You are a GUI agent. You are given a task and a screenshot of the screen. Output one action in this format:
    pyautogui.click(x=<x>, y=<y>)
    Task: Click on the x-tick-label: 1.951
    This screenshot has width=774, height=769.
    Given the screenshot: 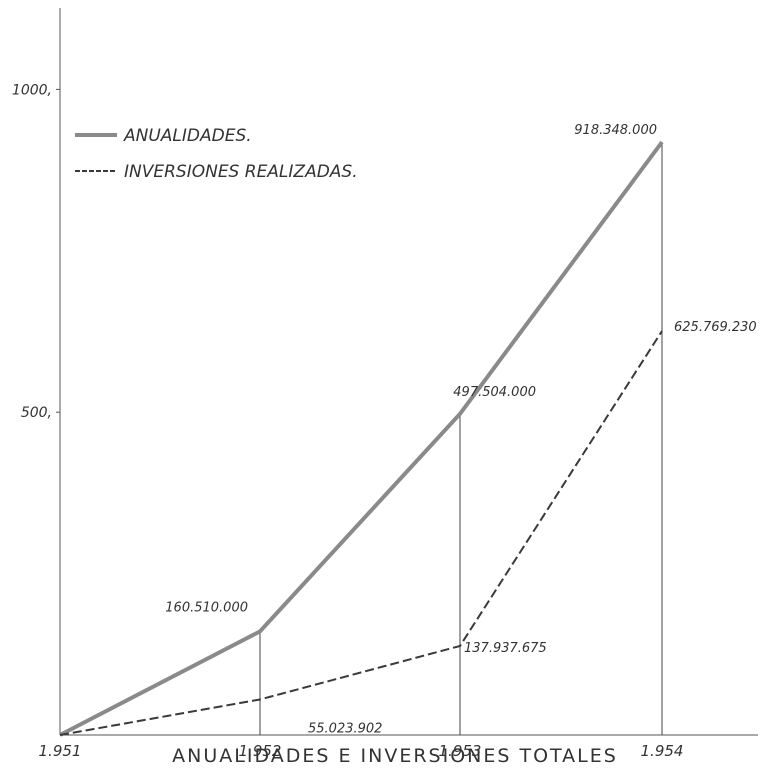 What is the action you would take?
    pyautogui.click(x=60, y=751)
    